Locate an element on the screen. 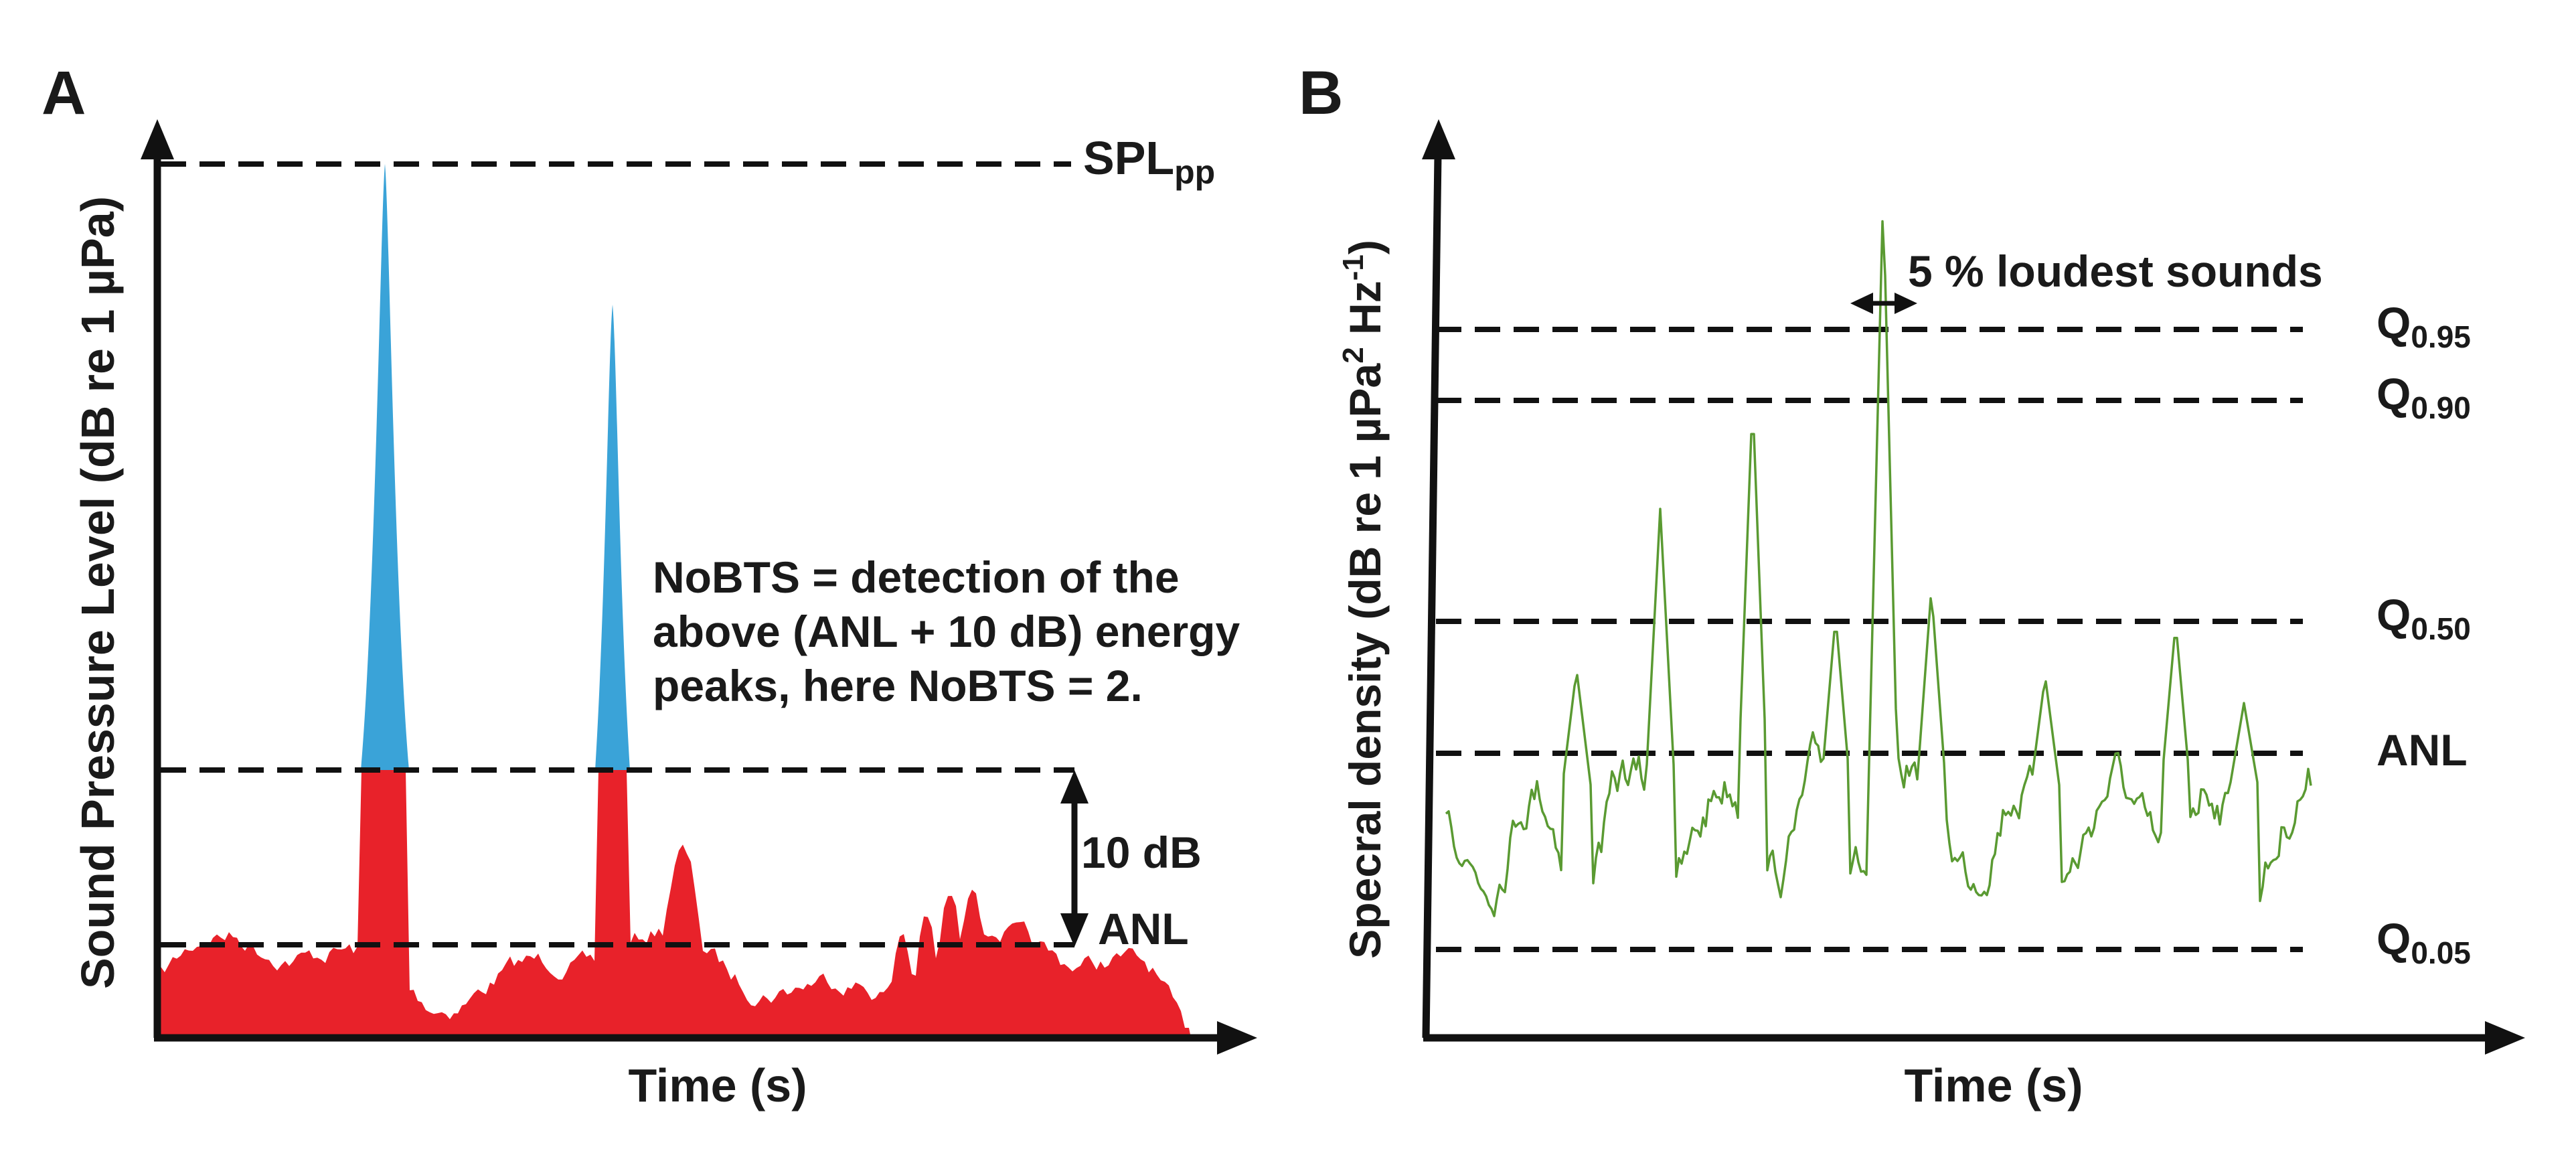 The image size is (2576, 1149). panel-b-y-axis is located at coordinates (1432, 597).